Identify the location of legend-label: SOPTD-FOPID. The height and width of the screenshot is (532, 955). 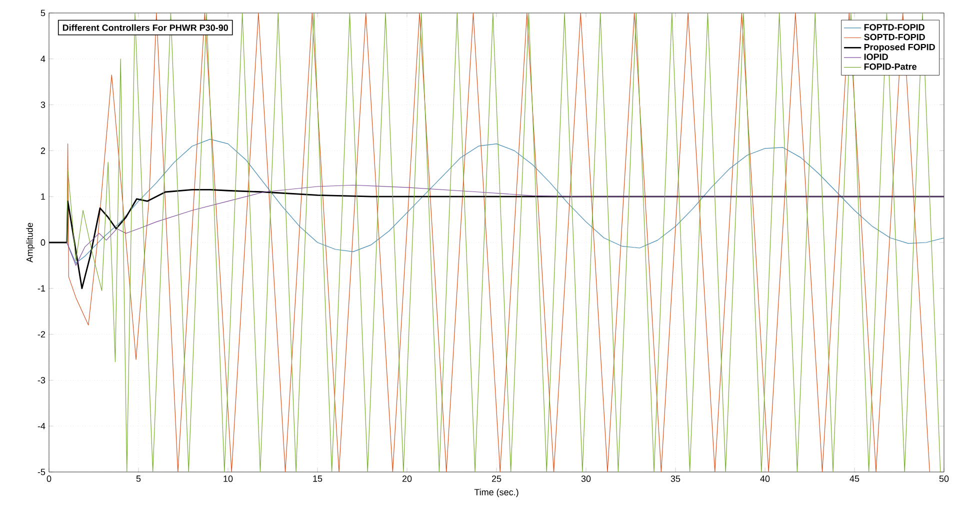
(894, 37).